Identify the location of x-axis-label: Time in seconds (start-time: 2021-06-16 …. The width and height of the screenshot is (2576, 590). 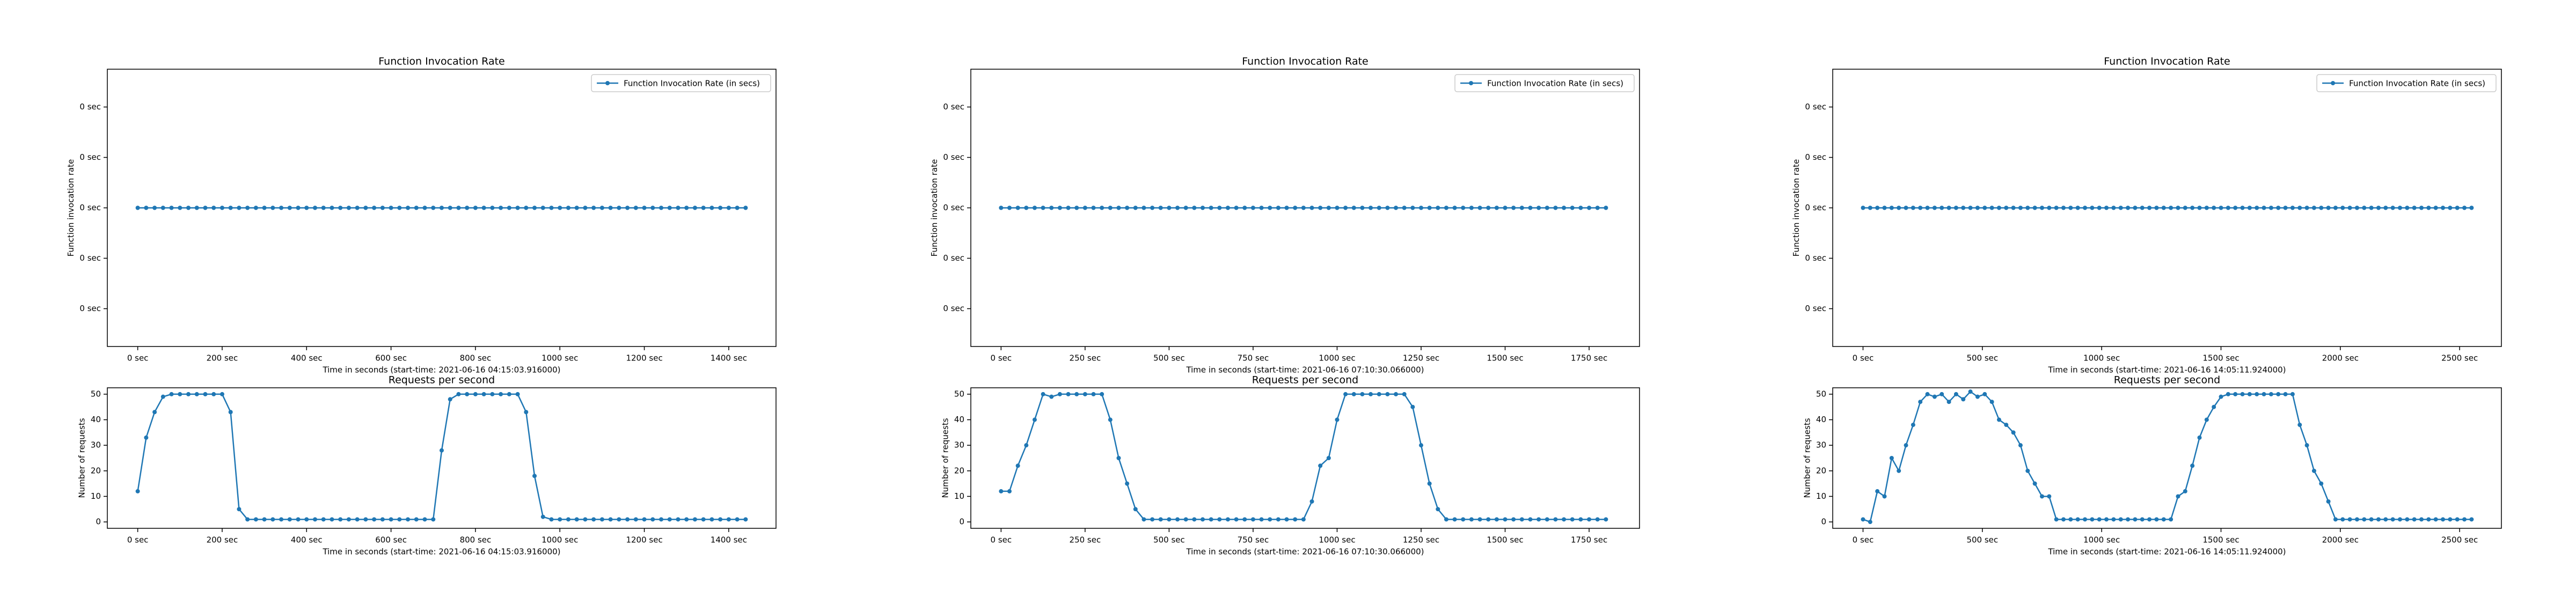
(441, 370).